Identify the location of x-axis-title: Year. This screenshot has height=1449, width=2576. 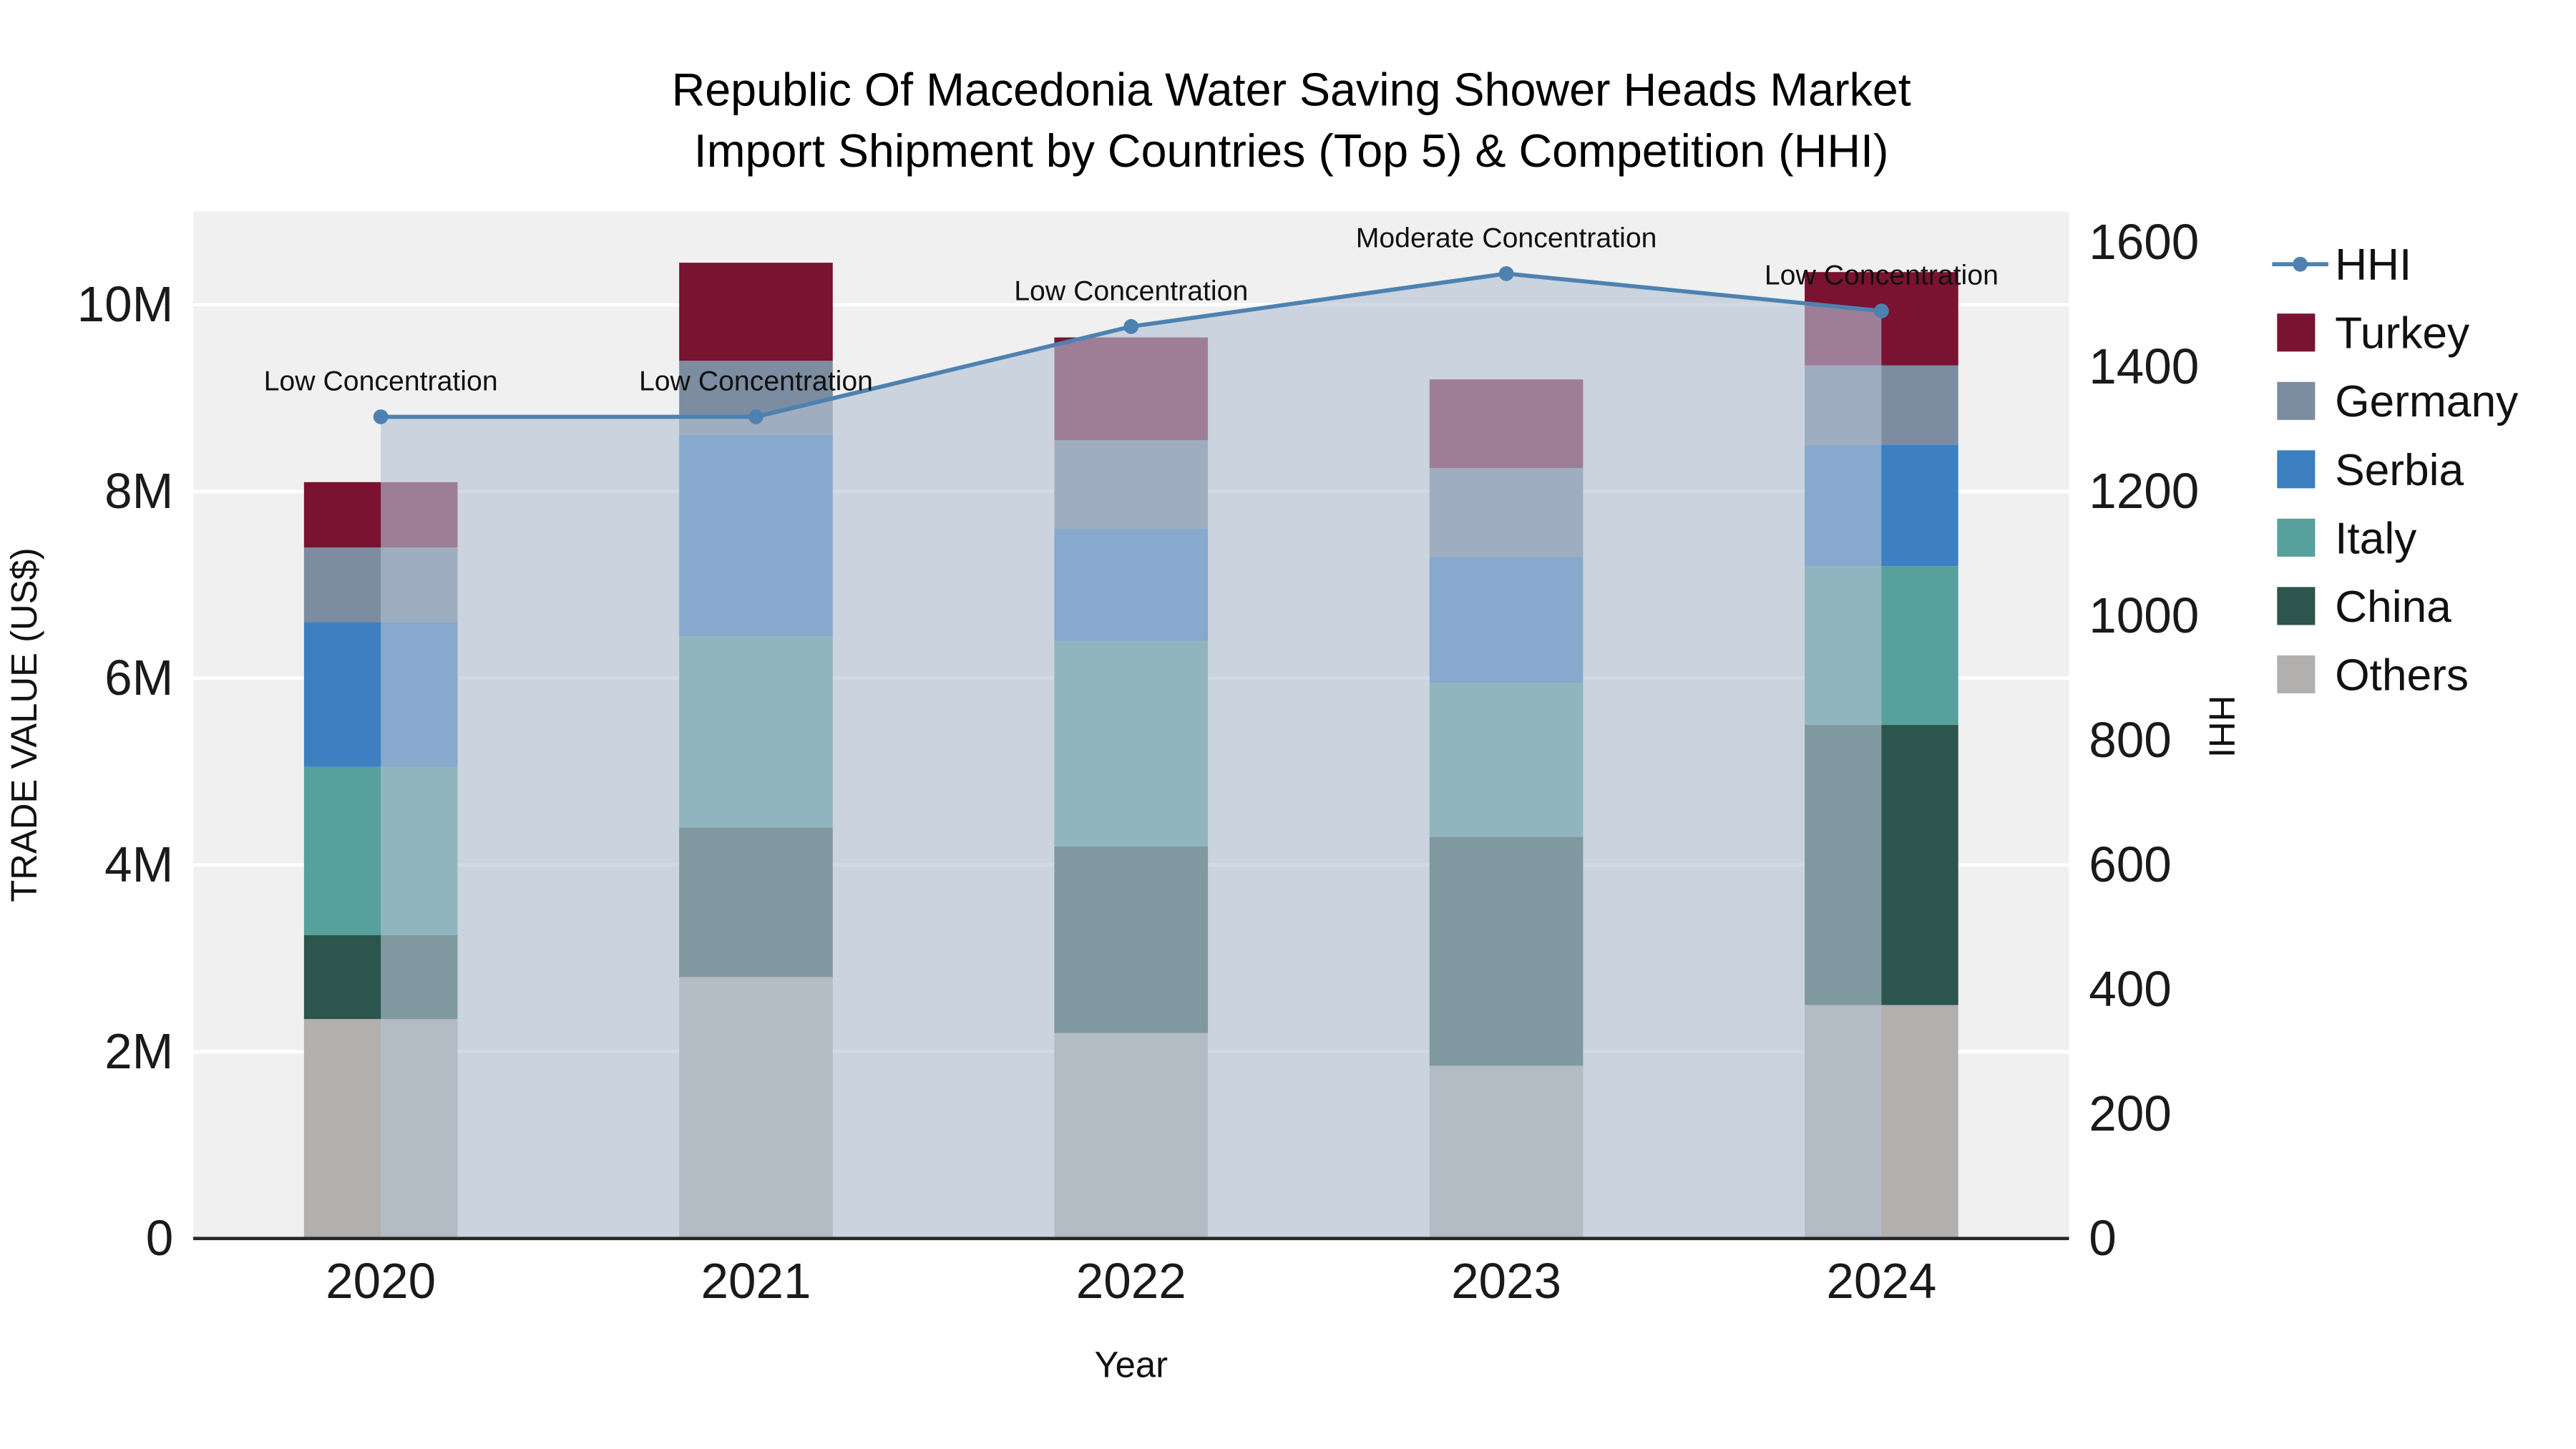
(1131, 1365).